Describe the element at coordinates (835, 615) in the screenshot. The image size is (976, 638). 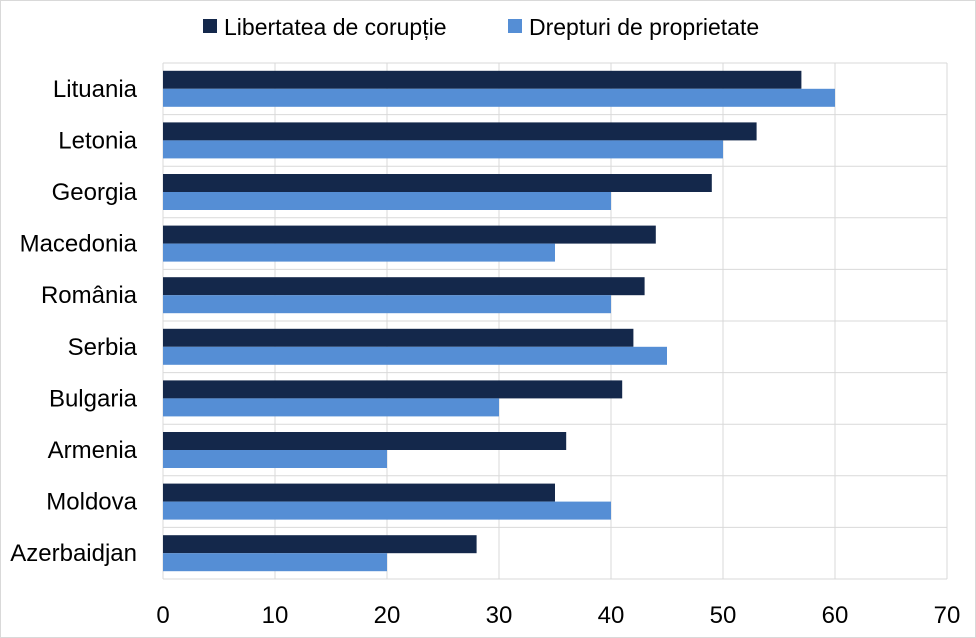
I see `x-tick-label: 60` at that location.